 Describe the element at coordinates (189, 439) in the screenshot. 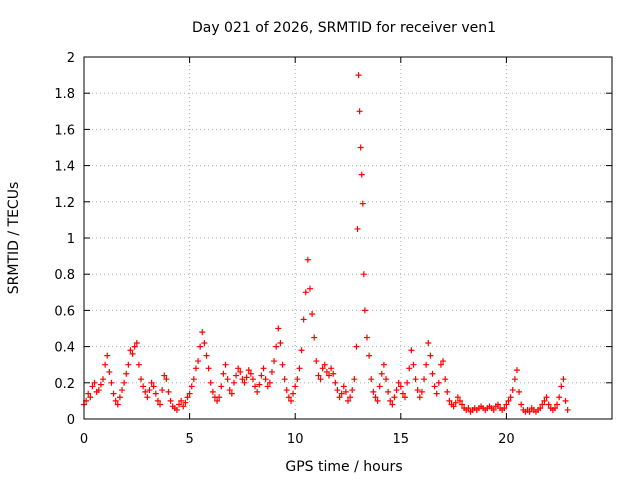

I see `x-tick-label: 5` at that location.